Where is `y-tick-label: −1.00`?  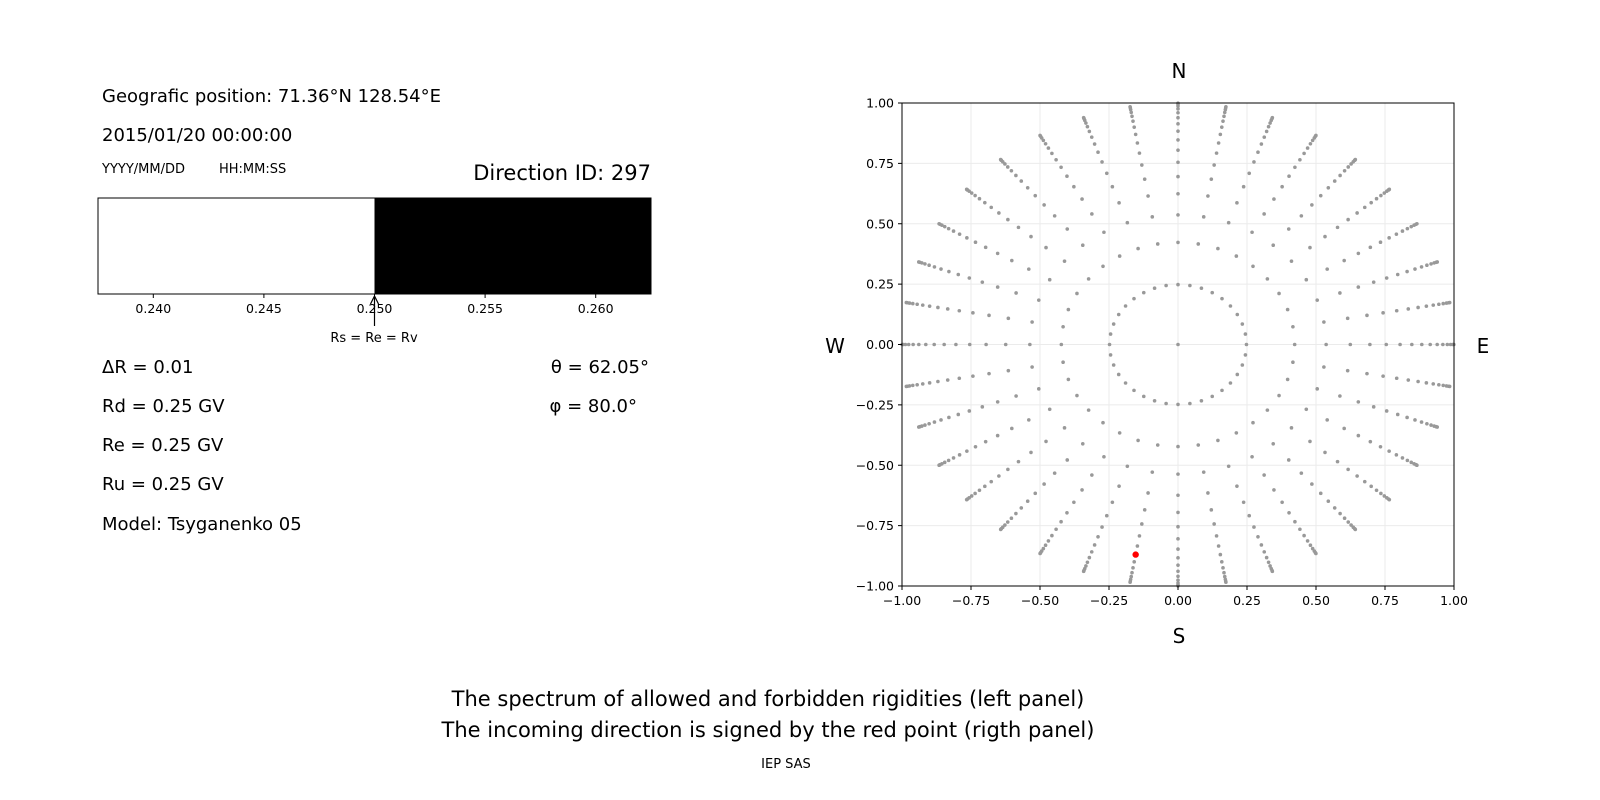 y-tick-label: −1.00 is located at coordinates (875, 586).